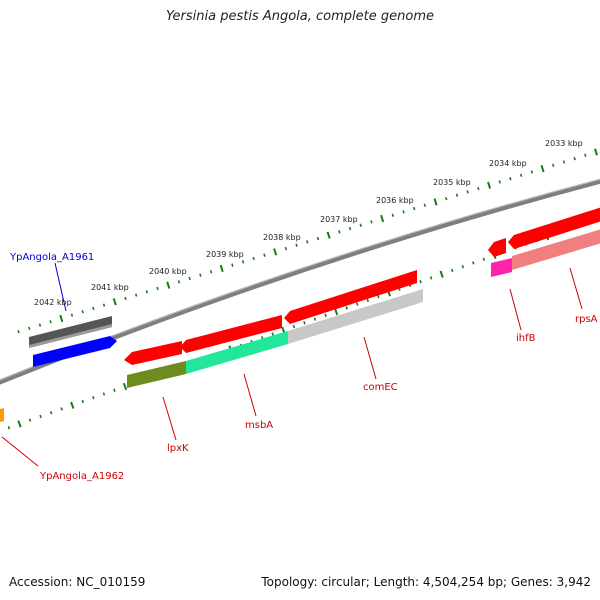 This screenshot has width=600, height=600. I want to click on gene-orange-bar, so click(2, 415).